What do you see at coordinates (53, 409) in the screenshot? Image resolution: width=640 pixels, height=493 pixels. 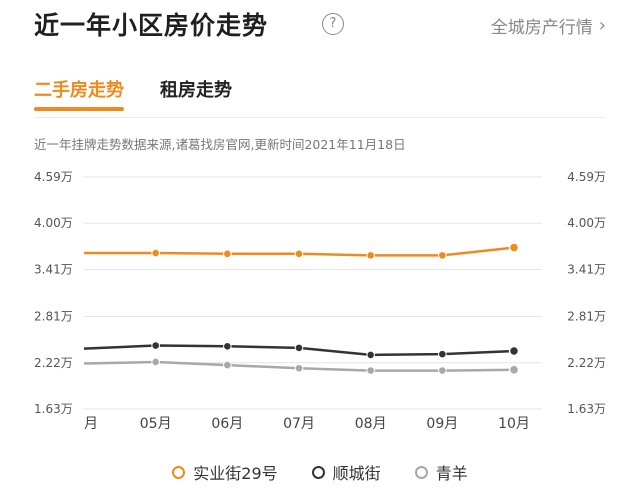 I see `y-tick-label-left: 1.63万` at bounding box center [53, 409].